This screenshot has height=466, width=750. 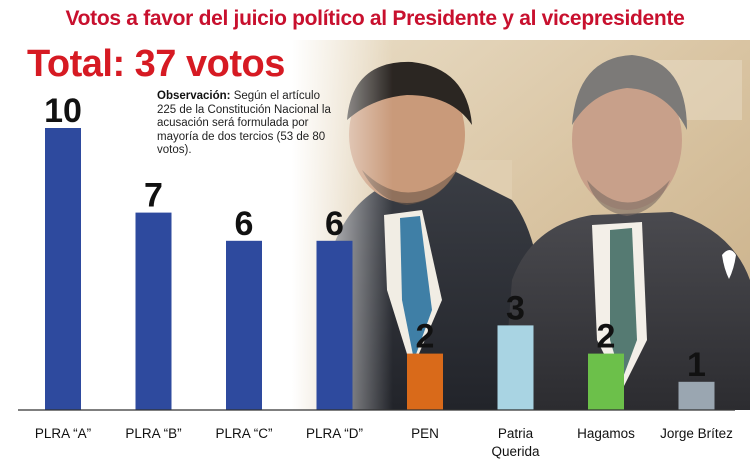 What do you see at coordinates (334, 433) in the screenshot?
I see `category-label-3: PLRA “D”` at bounding box center [334, 433].